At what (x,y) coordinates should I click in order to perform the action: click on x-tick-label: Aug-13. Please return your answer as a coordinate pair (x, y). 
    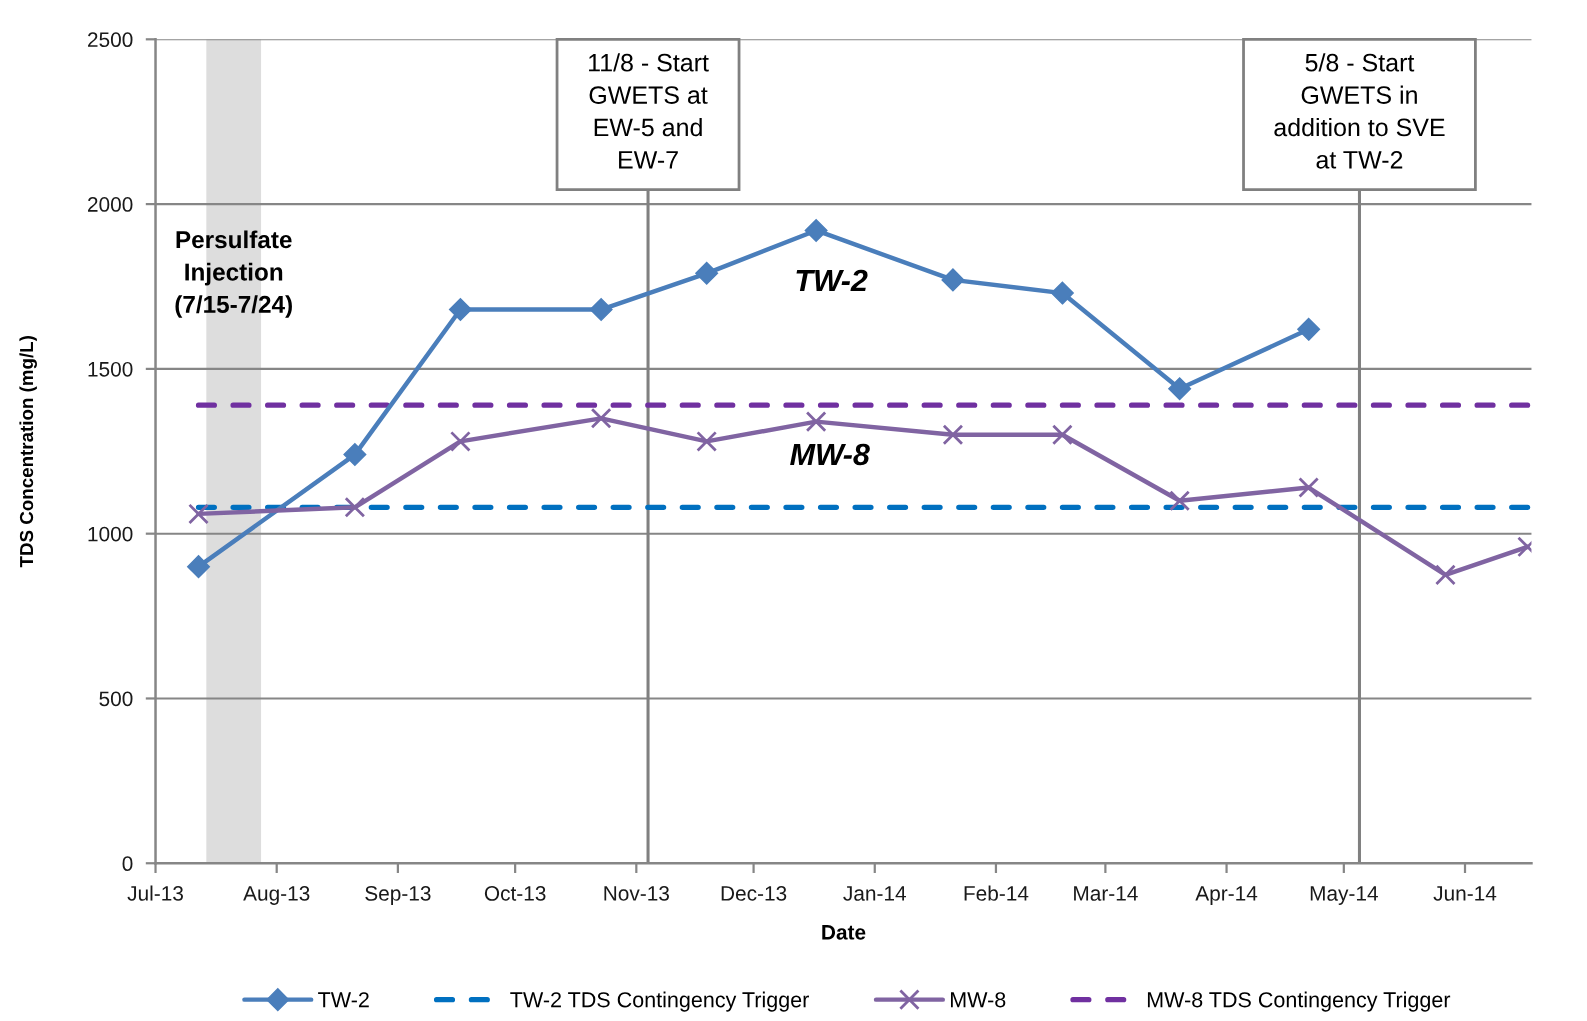
    Looking at the image, I should click on (276, 895).